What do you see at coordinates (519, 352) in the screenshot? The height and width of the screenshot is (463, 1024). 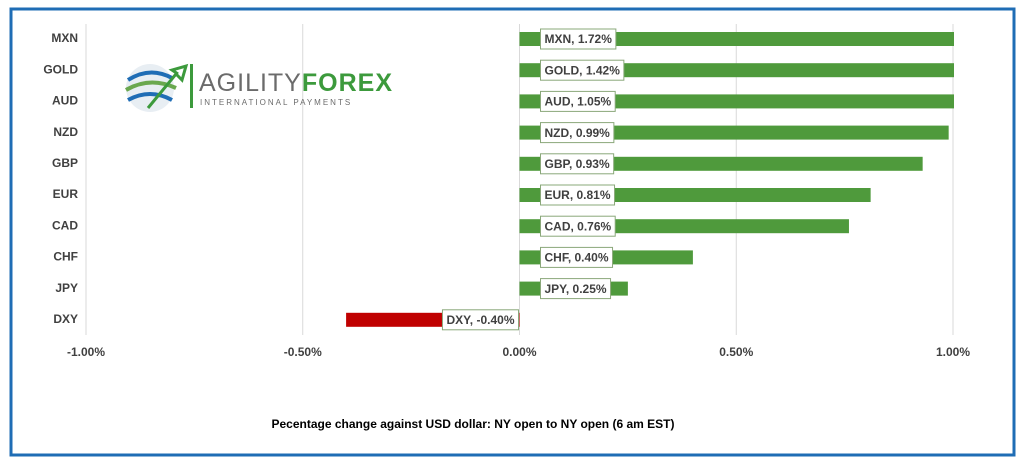 I see `x-tick-label: 0.00%` at bounding box center [519, 352].